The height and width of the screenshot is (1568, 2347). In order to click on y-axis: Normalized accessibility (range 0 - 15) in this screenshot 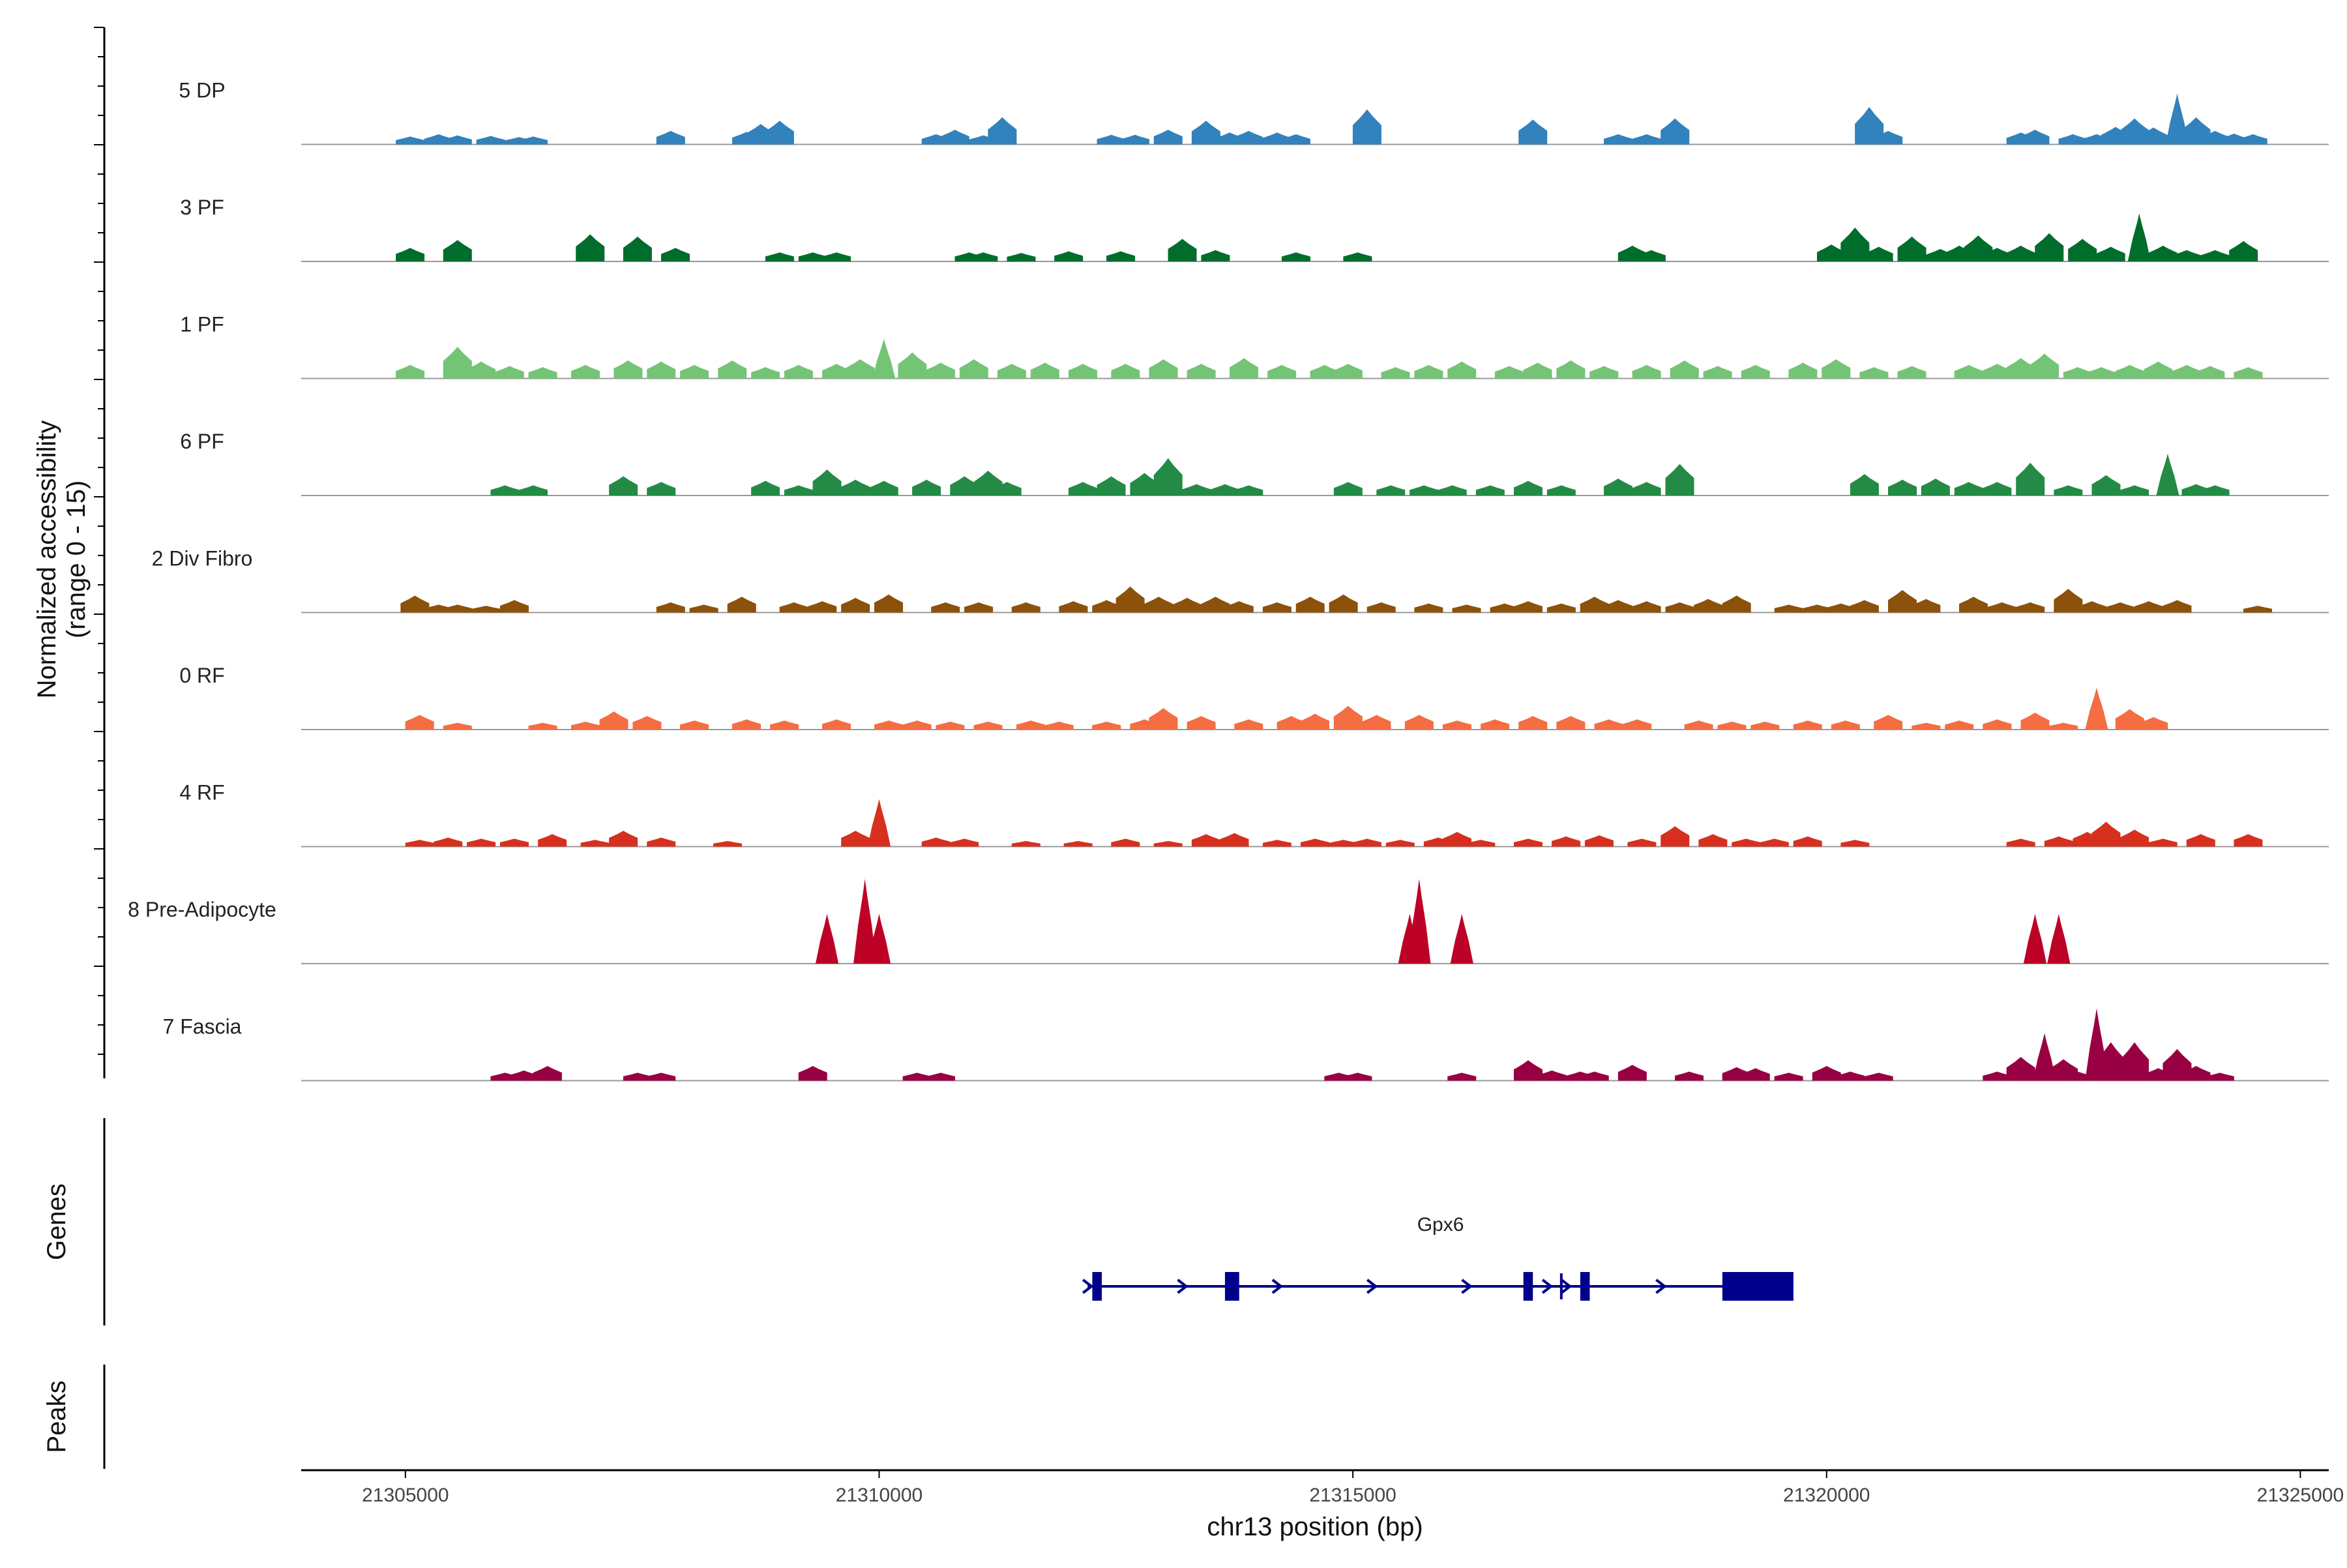, I will do `click(69, 552)`.